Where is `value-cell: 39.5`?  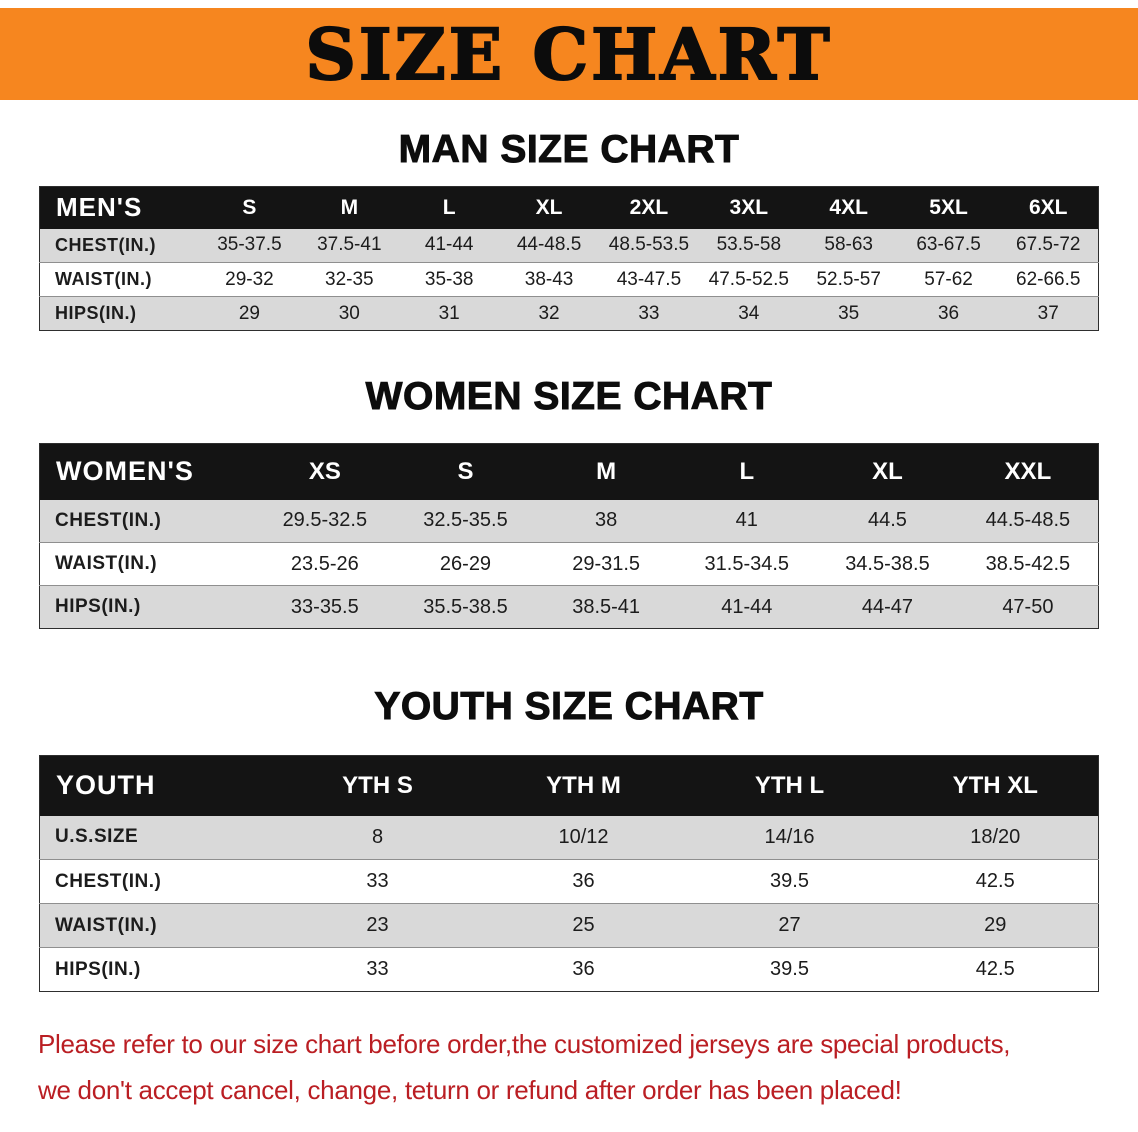 value-cell: 39.5 is located at coordinates (789, 881).